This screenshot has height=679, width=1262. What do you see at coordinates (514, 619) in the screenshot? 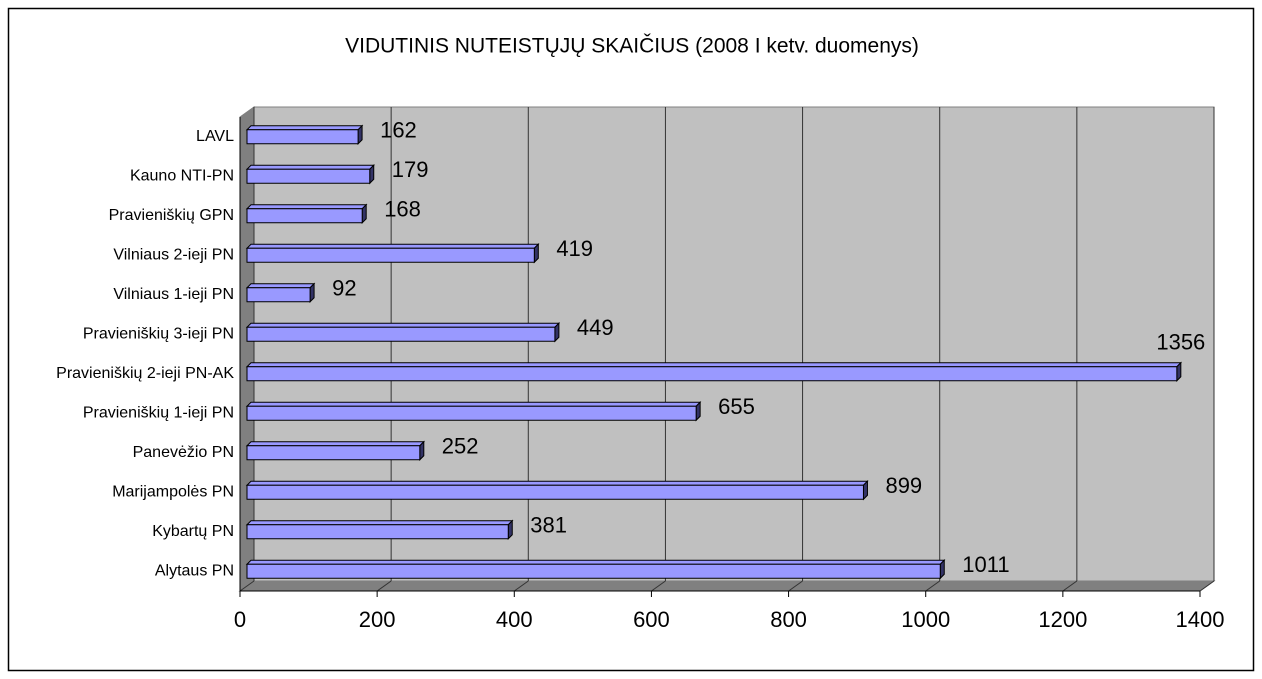
I see `x-tick-label: 400` at bounding box center [514, 619].